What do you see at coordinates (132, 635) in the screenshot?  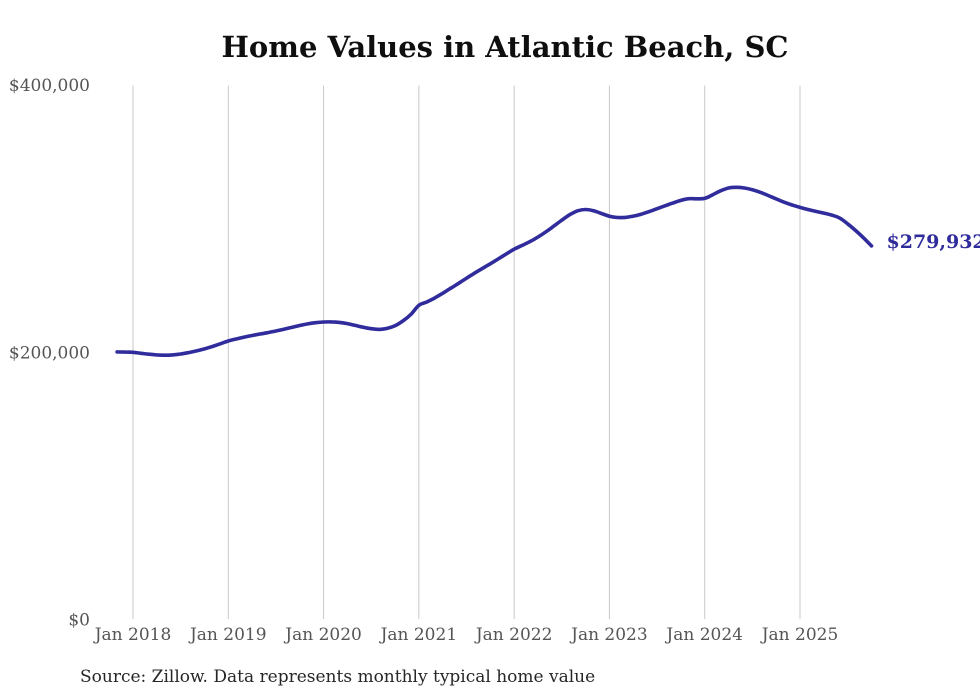 I see `x-tick-label: Jan 2018` at bounding box center [132, 635].